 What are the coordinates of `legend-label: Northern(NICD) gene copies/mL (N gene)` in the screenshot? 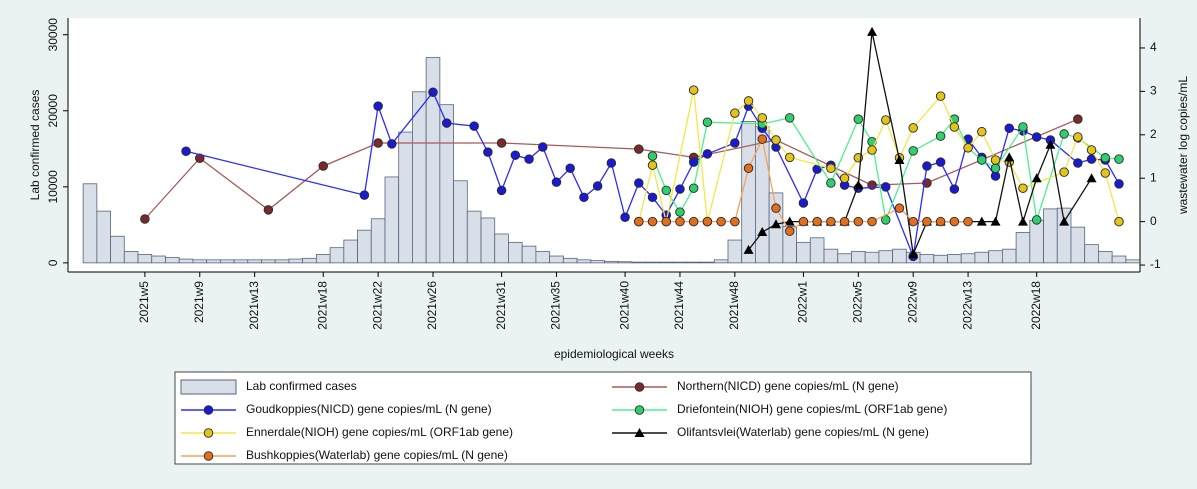 It's located at (788, 386).